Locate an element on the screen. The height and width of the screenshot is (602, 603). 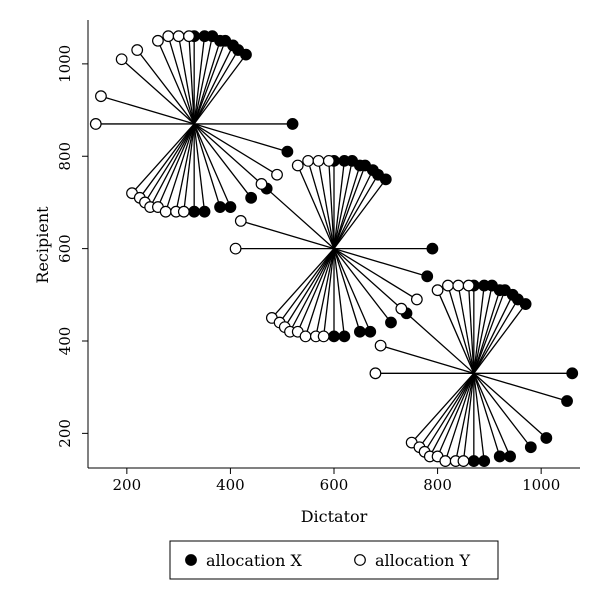
legend-marker-allocation-y is located at coordinates (360, 560).